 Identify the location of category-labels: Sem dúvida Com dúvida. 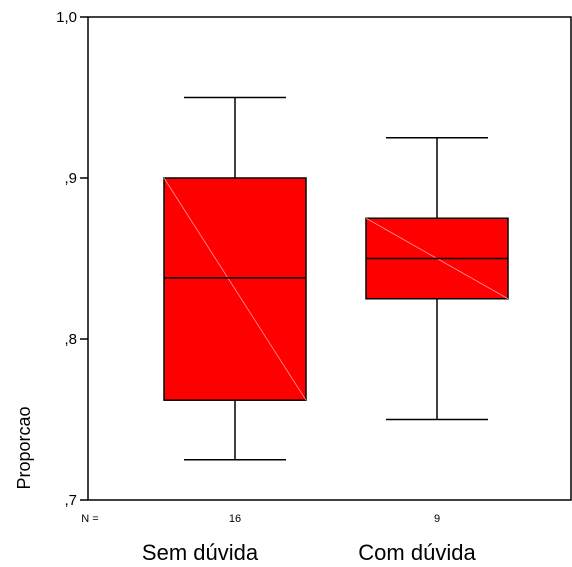
(309, 552).